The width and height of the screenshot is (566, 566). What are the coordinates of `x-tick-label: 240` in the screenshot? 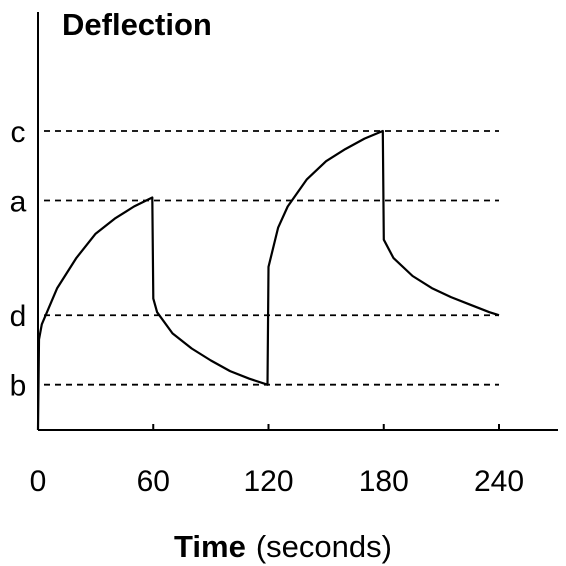 It's located at (499, 481).